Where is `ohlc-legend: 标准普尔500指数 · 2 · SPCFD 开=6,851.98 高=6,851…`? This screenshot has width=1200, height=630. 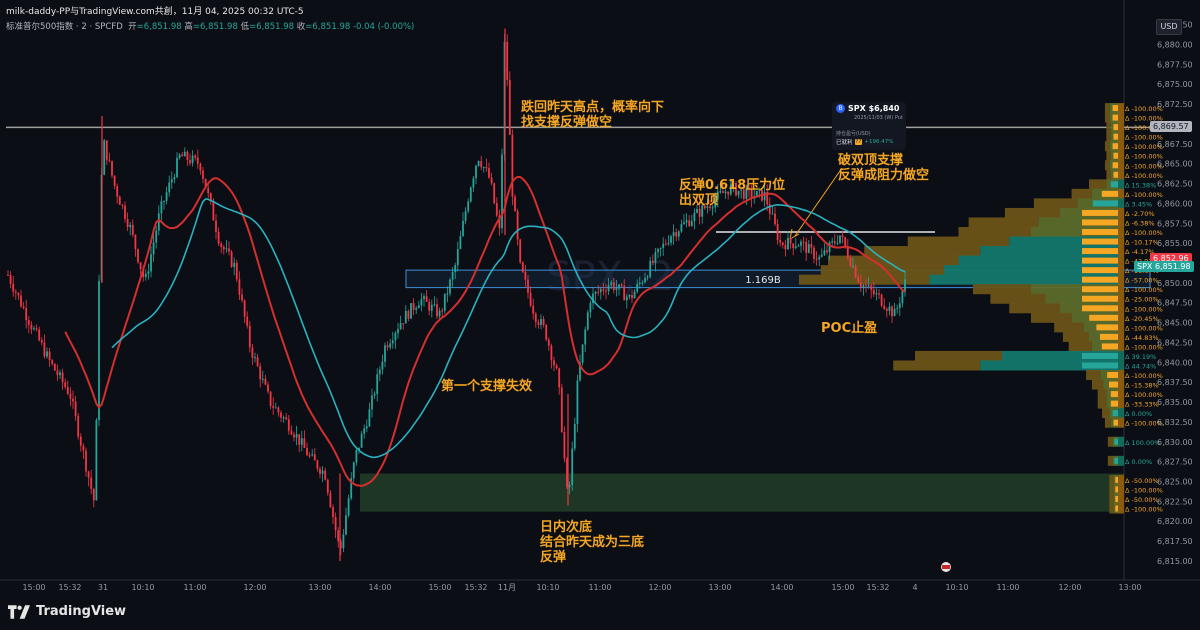
ohlc-legend: 标准普尔500指数 · 2 · SPCFD 开=6,851.98 高=6,851… is located at coordinates (210, 26).